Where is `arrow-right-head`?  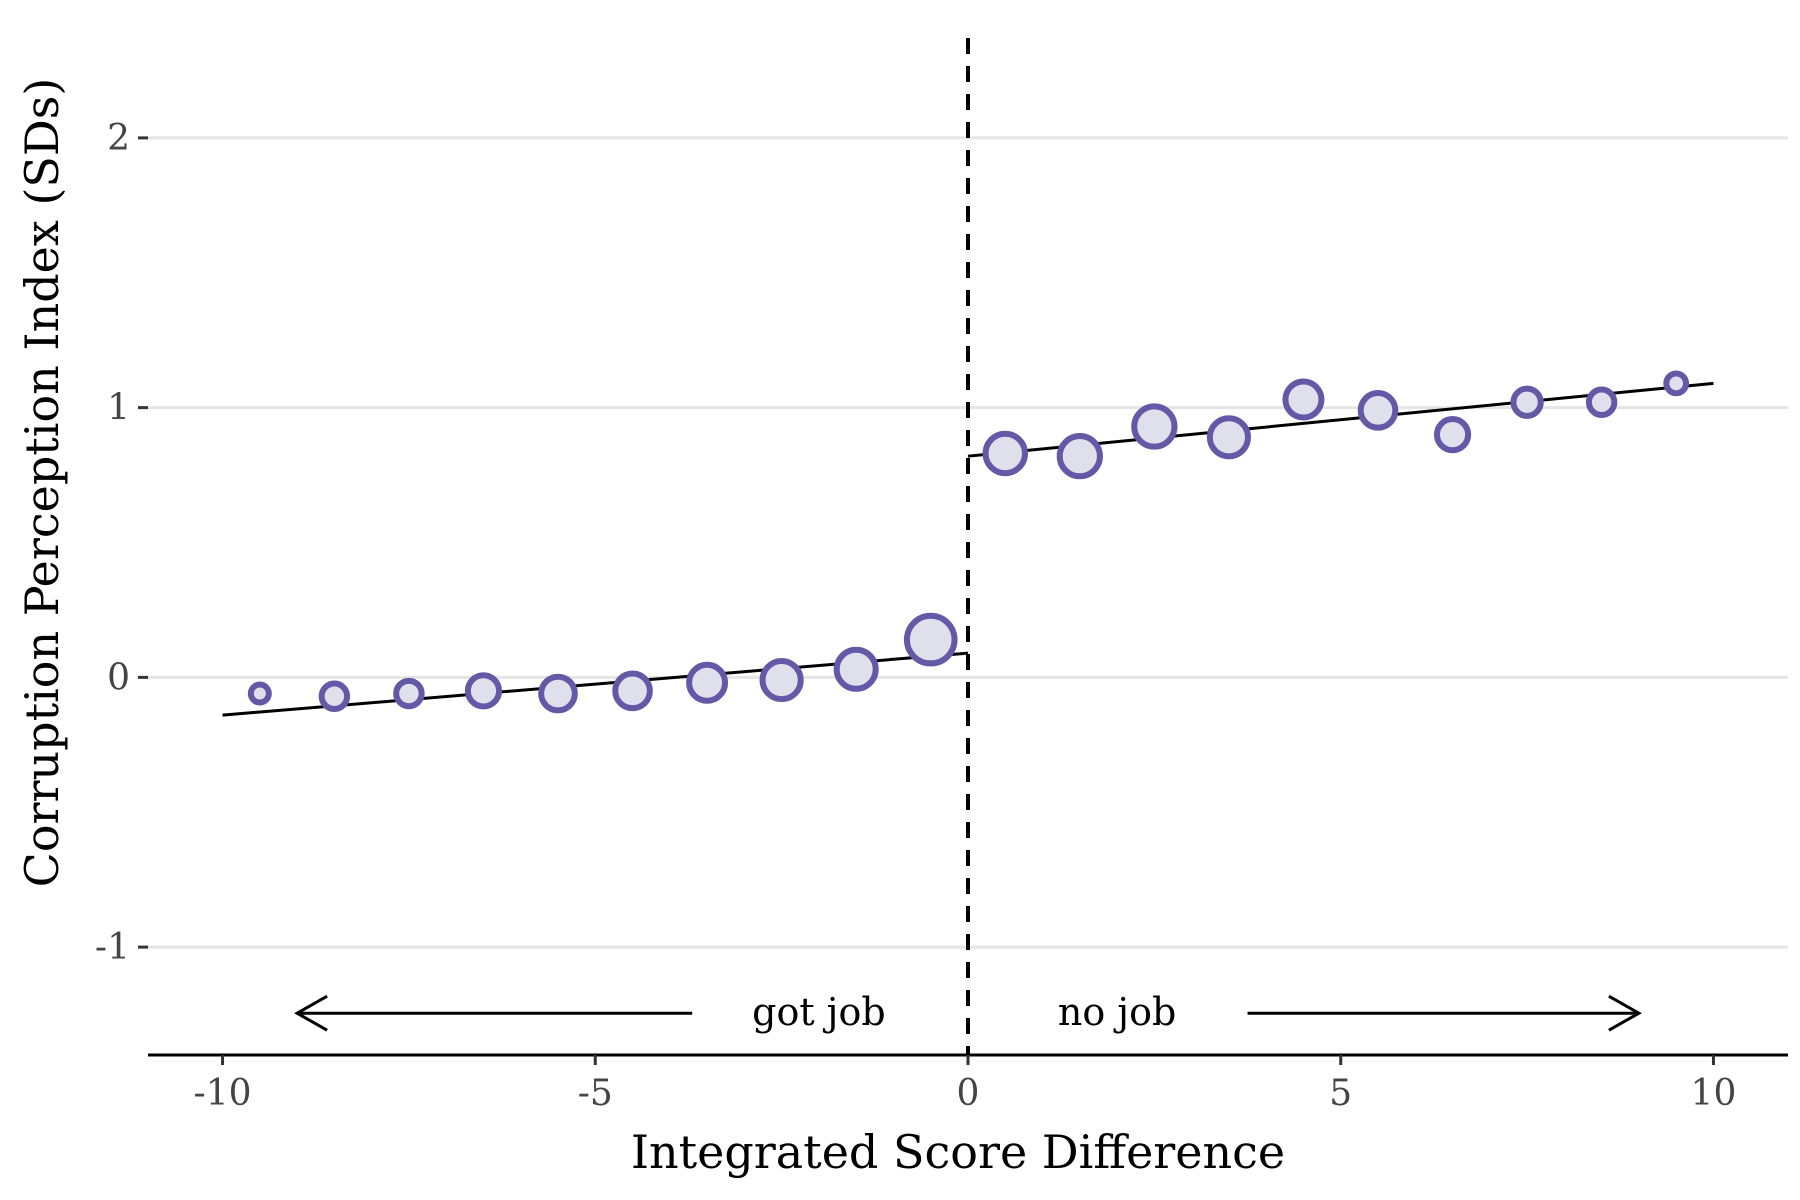
arrow-right-head is located at coordinates (1625, 1013).